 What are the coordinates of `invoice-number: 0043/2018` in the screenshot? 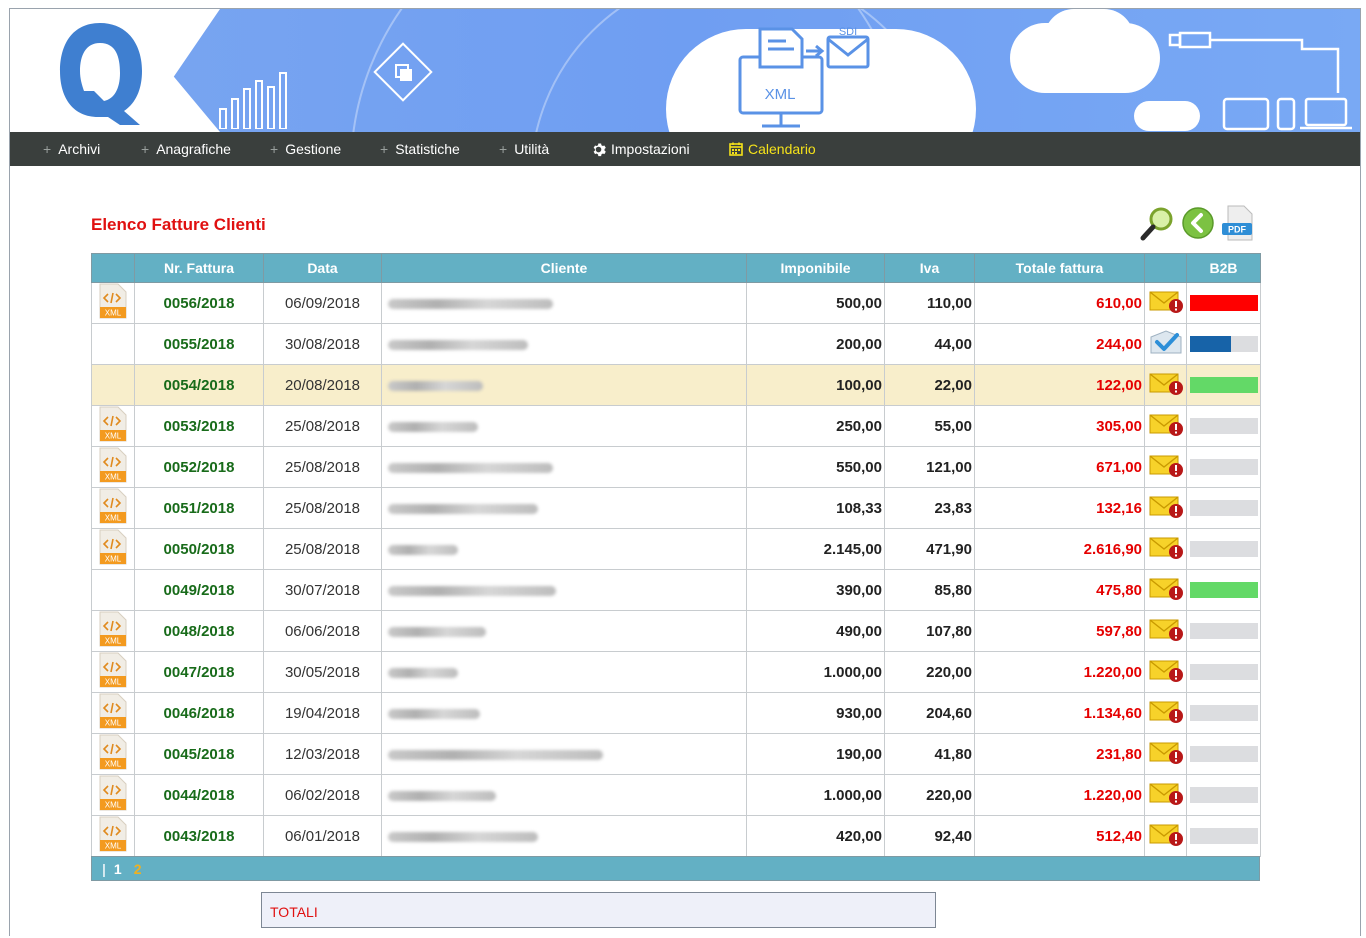 It's located at (199, 836).